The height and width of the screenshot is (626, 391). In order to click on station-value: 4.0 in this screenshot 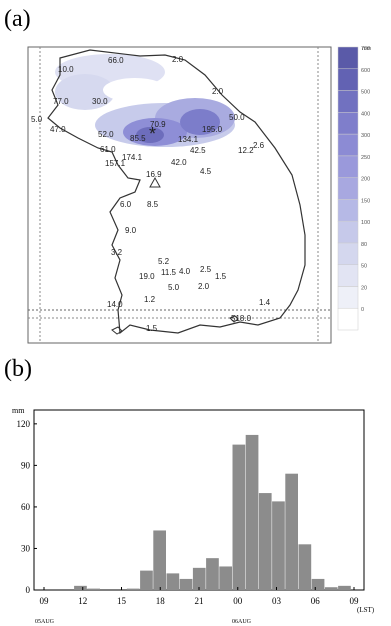, I will do `click(185, 271)`.